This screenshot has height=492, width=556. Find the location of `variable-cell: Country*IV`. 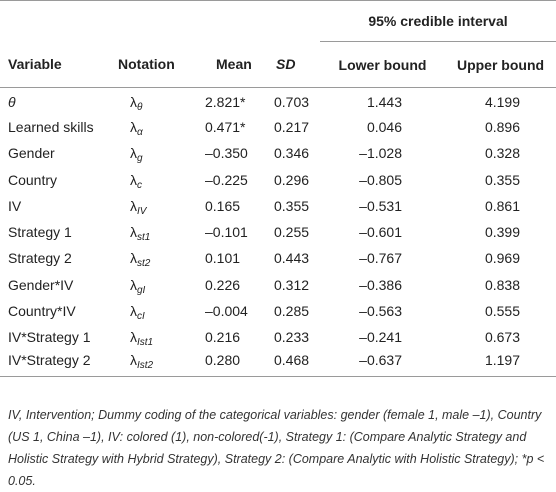

variable-cell: Country*IV is located at coordinates (42, 311).